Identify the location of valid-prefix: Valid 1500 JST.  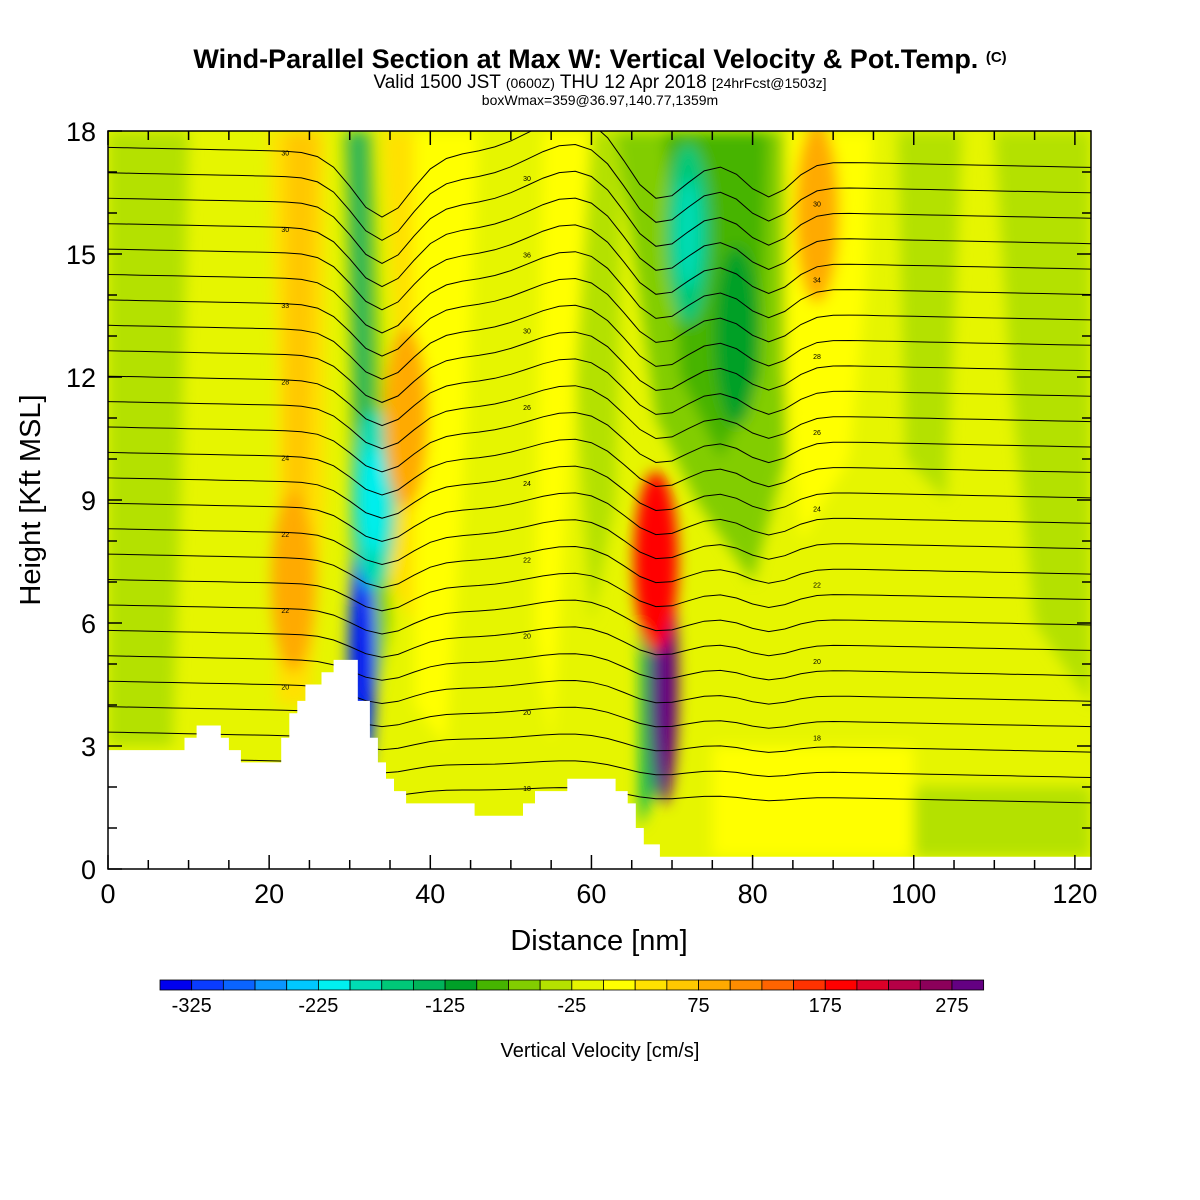
(437, 82).